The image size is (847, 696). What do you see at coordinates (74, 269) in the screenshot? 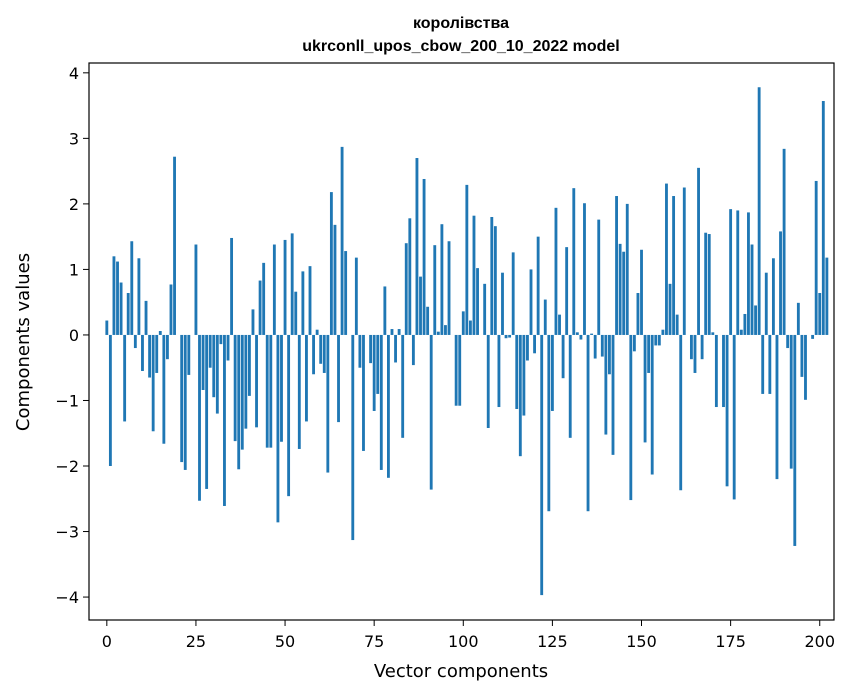
I see `y-tick-label: 1` at bounding box center [74, 269].